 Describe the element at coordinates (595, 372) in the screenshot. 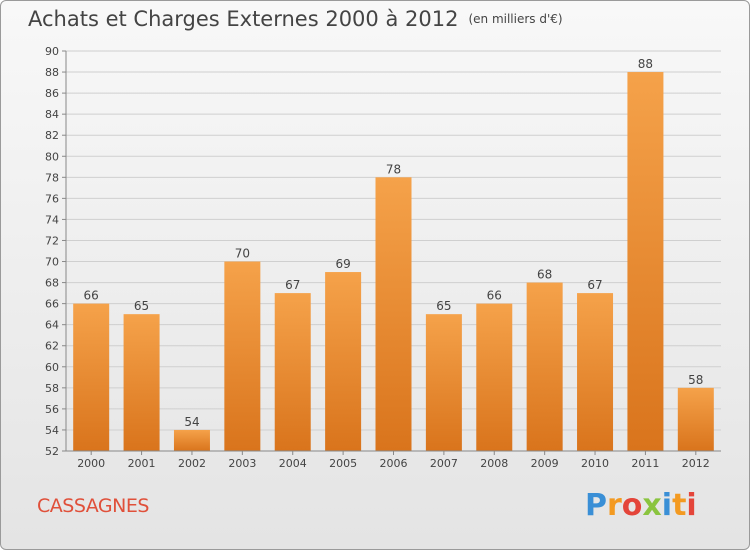

I see `bar-2010` at that location.